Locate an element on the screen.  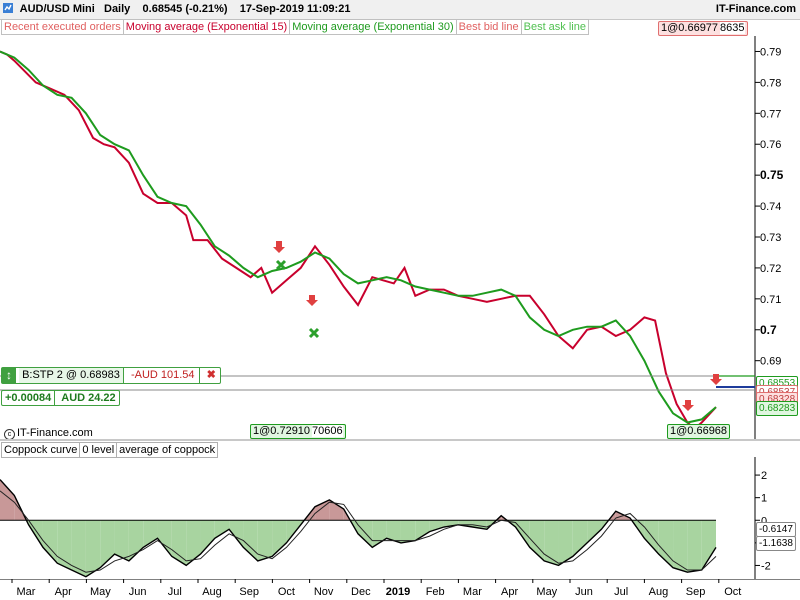
coppock-average-line is located at coordinates (358, 531).